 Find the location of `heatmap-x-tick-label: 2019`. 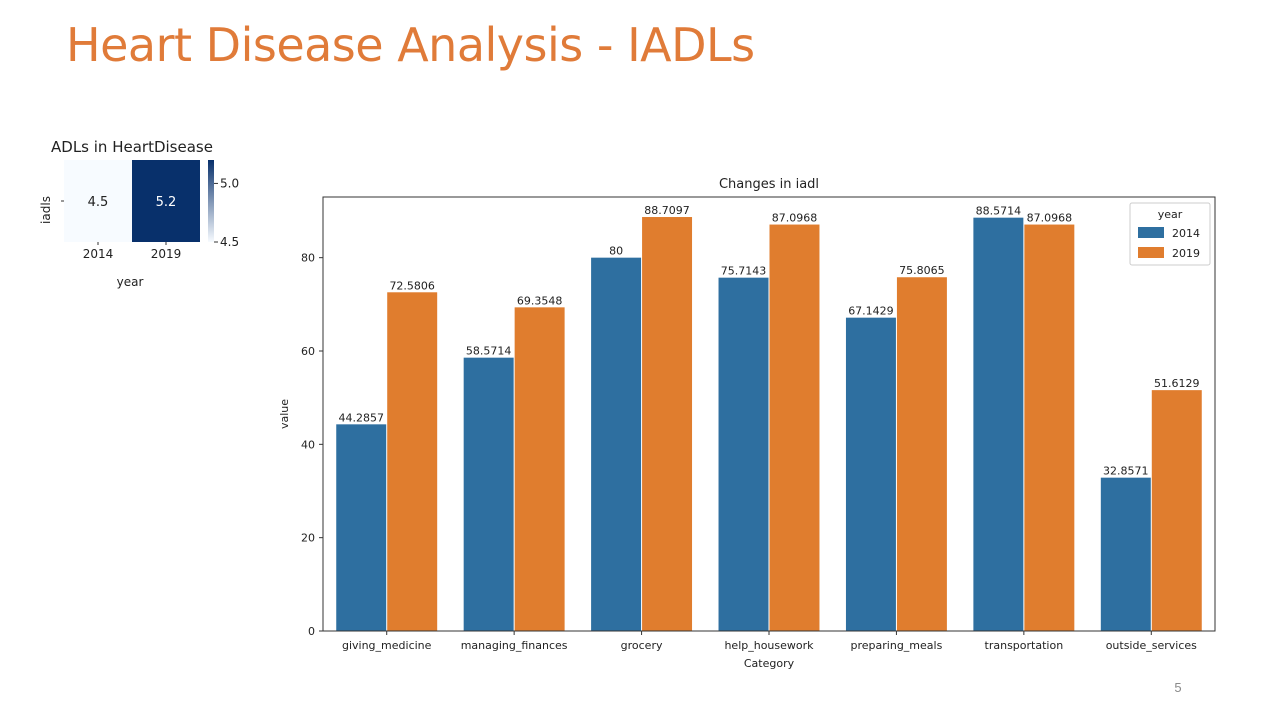

heatmap-x-tick-label: 2019 is located at coordinates (166, 254).